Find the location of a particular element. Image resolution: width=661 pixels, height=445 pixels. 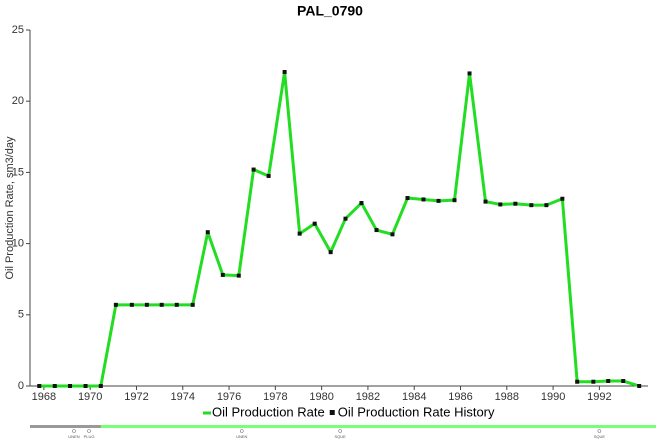

legend-swatch is located at coordinates (332, 412).